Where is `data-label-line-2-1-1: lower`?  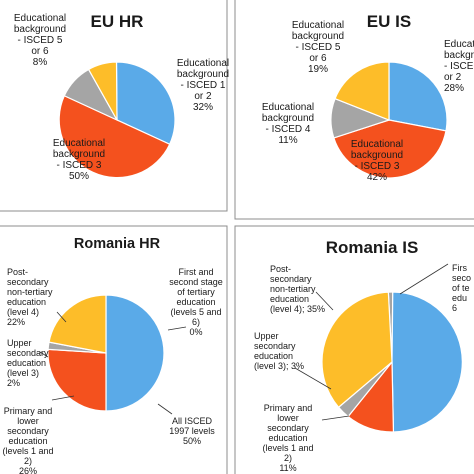 data-label-line-2-1-1: lower is located at coordinates (28, 421).